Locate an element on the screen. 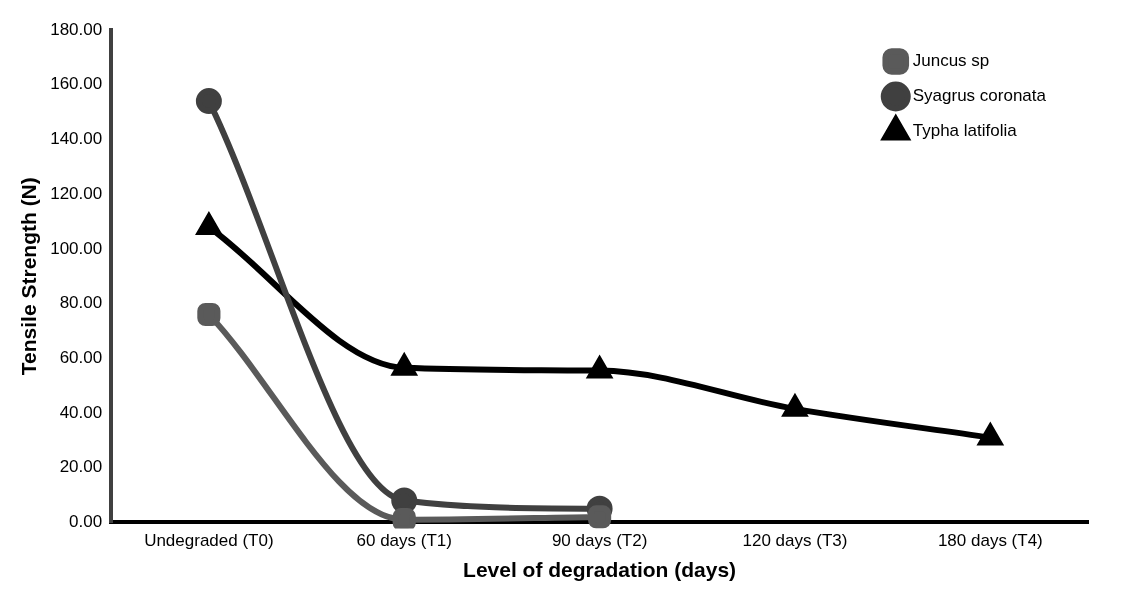 This screenshot has width=1128, height=598. y-tick-label: 60.00 is located at coordinates (81, 357).